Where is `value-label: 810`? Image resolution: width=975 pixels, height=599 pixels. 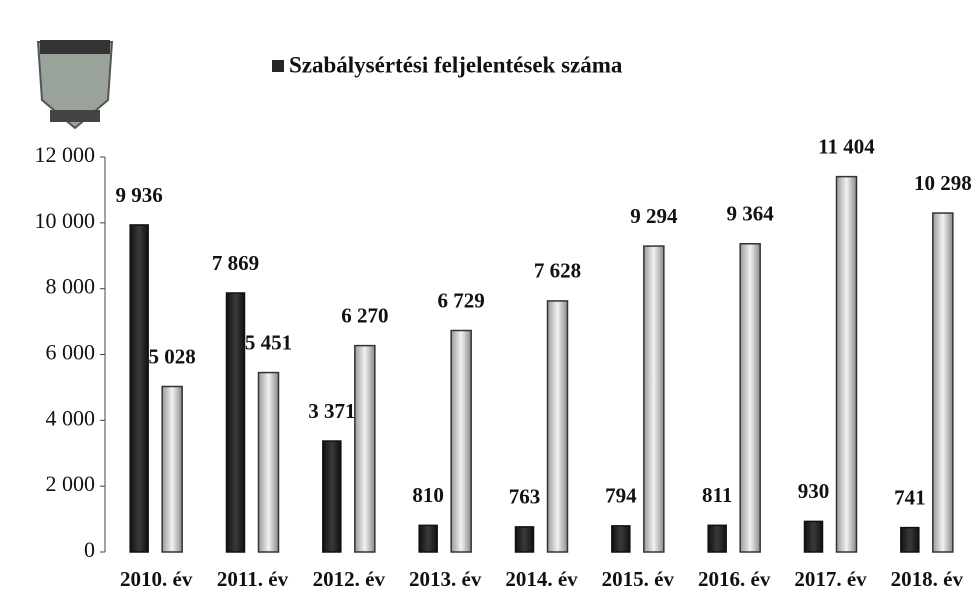
value-label: 810 is located at coordinates (428, 495).